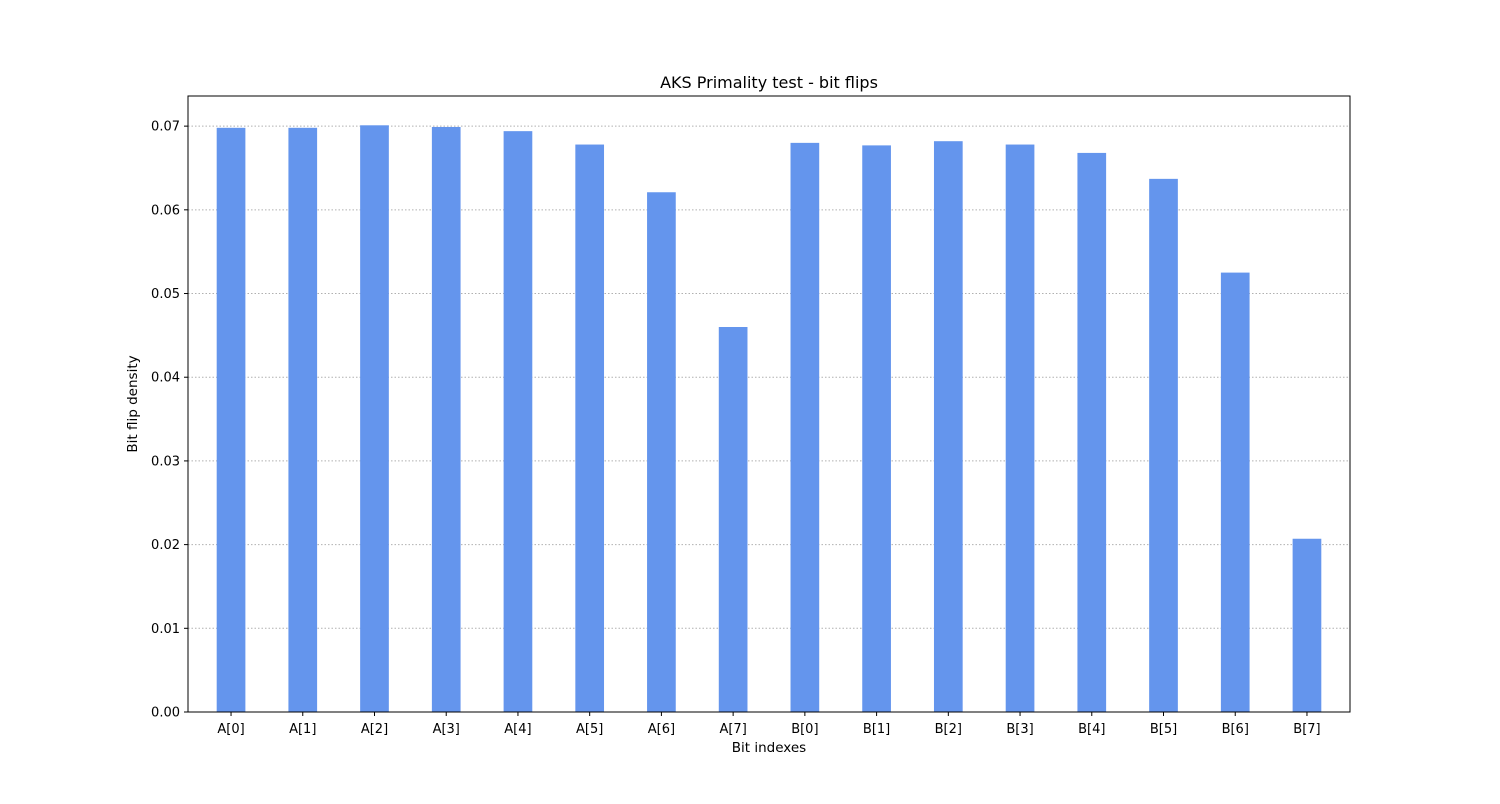 Image resolution: width=1500 pixels, height=804 pixels. I want to click on bar-b6, so click(1235, 492).